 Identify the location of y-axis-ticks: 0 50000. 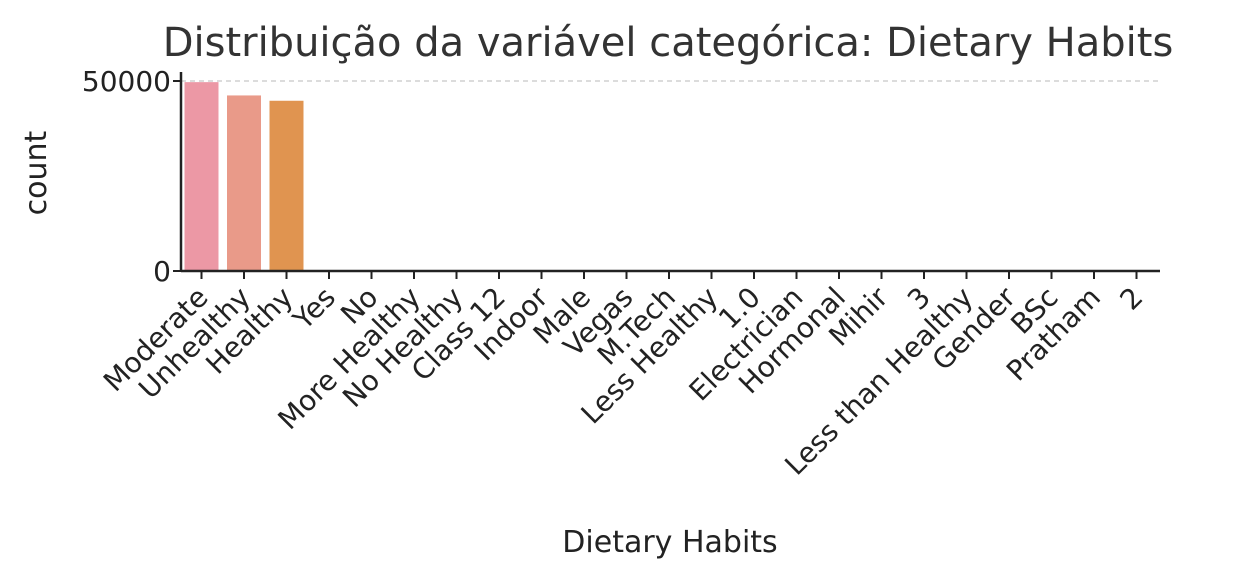
(131, 176).